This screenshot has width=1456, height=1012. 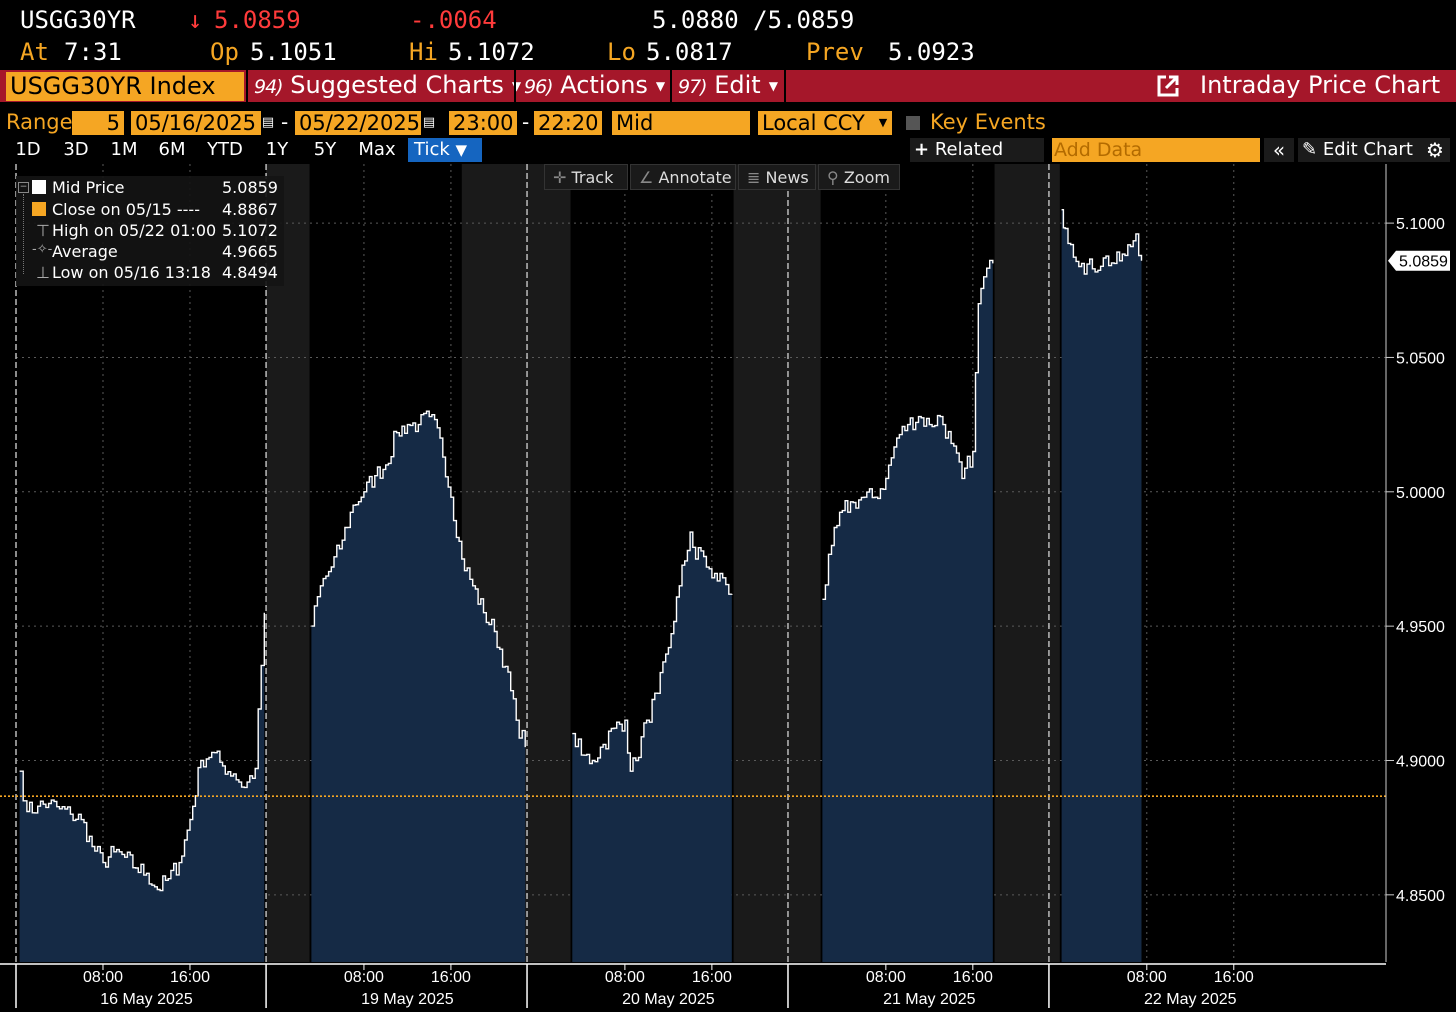 I want to click on low-marker-icon: ⊥, so click(x=43, y=272).